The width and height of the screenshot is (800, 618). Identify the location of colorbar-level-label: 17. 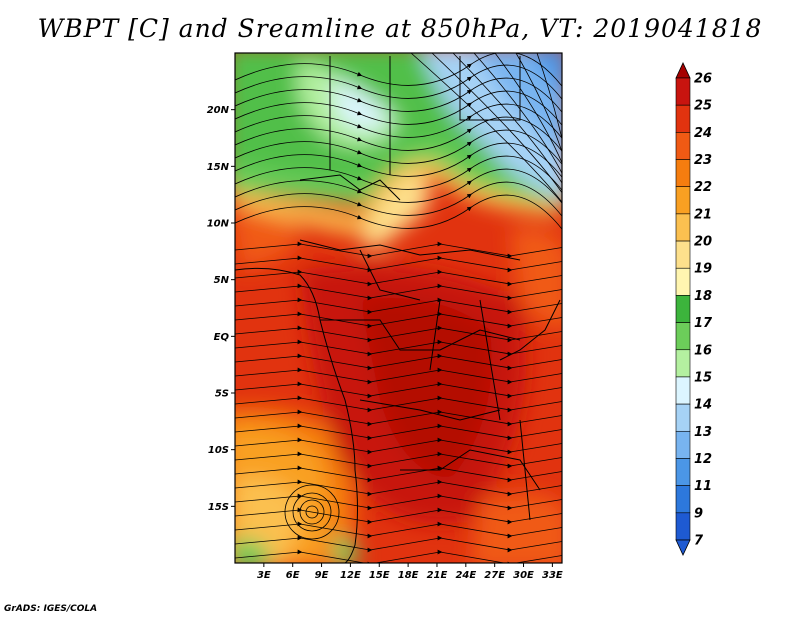
(703, 323).